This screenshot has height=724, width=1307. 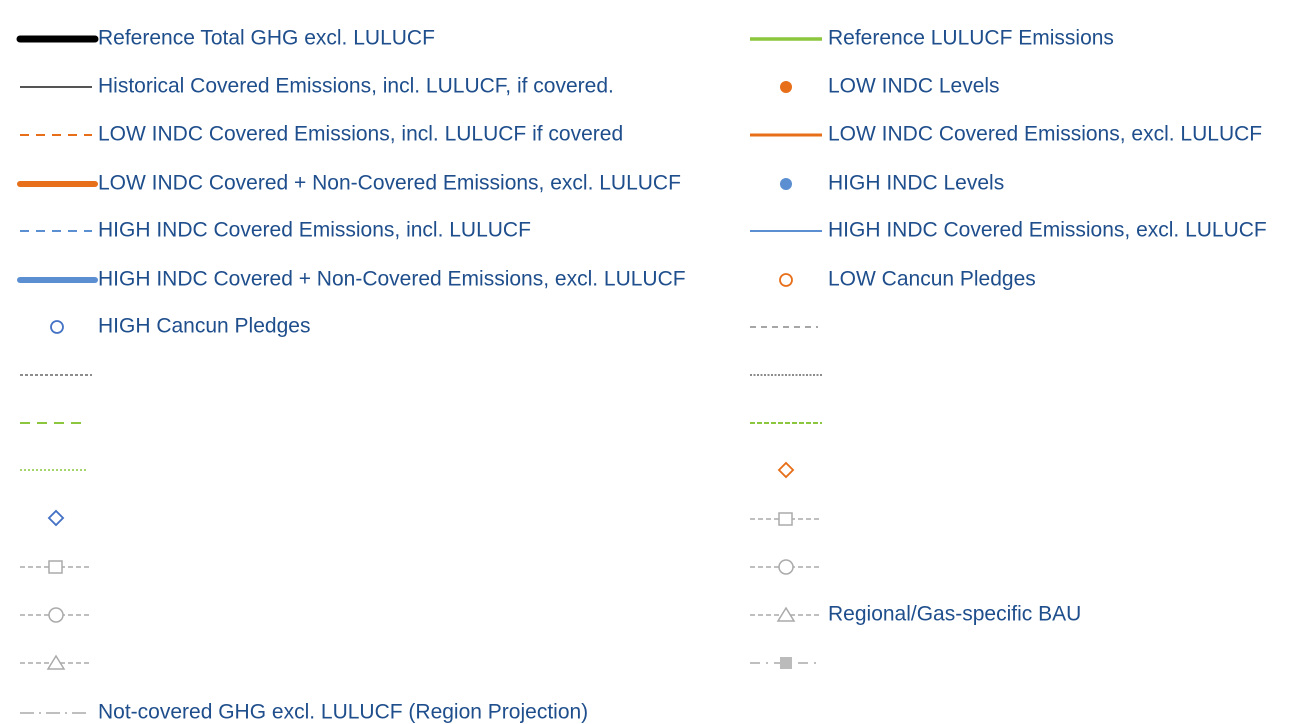 What do you see at coordinates (914, 86) in the screenshot?
I see `legend-label: LOW INDC Levels` at bounding box center [914, 86].